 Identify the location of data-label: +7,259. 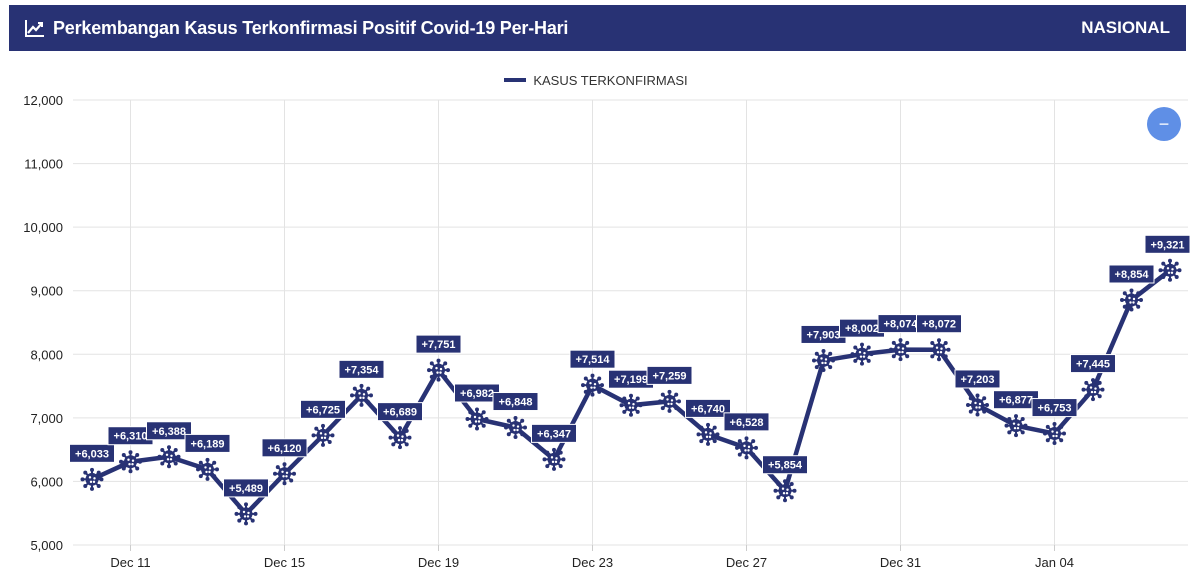
(670, 376).